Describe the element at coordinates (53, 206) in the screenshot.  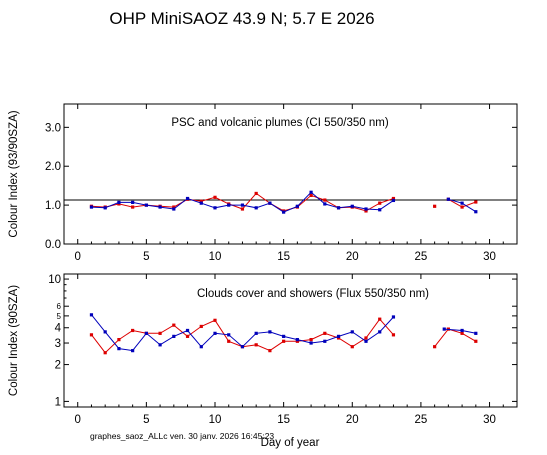
I see `y-tick-label: 1.0` at that location.